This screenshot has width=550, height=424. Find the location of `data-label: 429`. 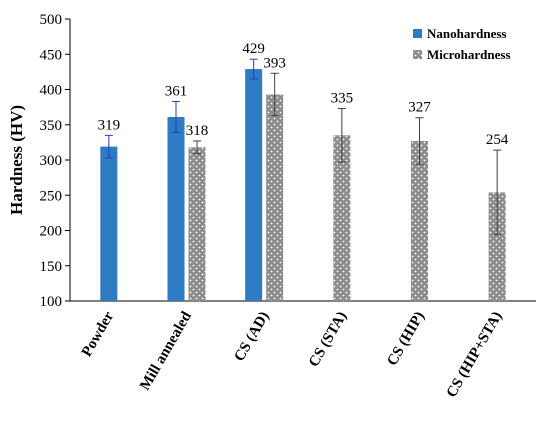

data-label: 429 is located at coordinates (253, 49).